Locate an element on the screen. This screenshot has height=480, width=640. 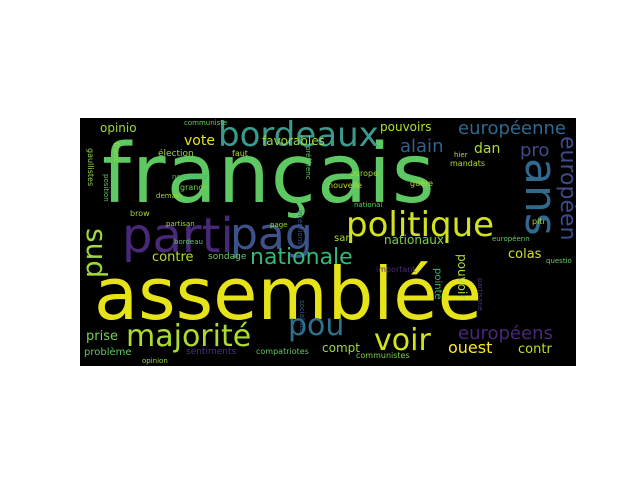
word: européens is located at coordinates (505, 333).